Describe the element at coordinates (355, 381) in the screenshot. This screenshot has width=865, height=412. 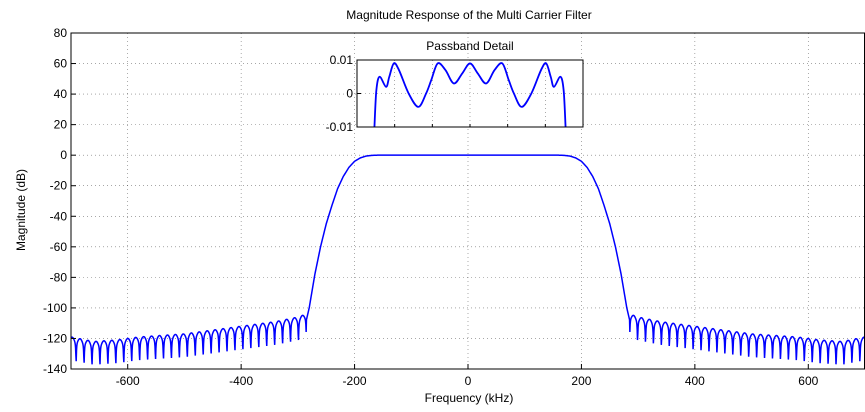
I see `x-tick-label: -200` at that location.